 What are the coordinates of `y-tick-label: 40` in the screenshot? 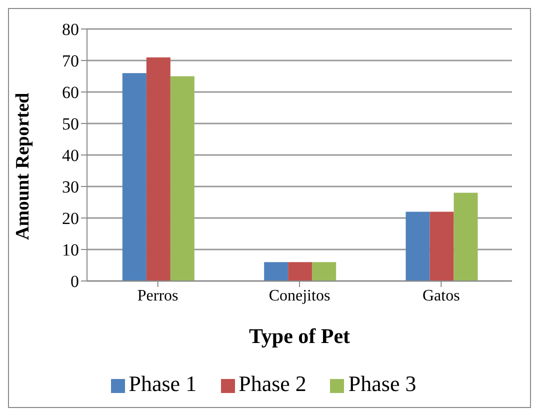 It's located at (70, 156).